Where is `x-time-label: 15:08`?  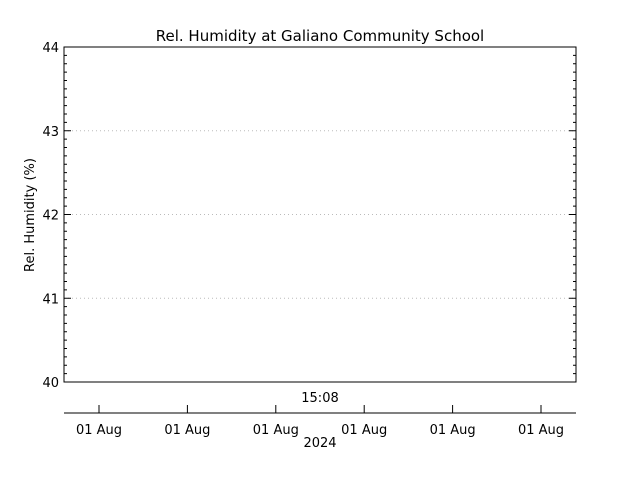
x-time-label: 15:08 is located at coordinates (319, 398).